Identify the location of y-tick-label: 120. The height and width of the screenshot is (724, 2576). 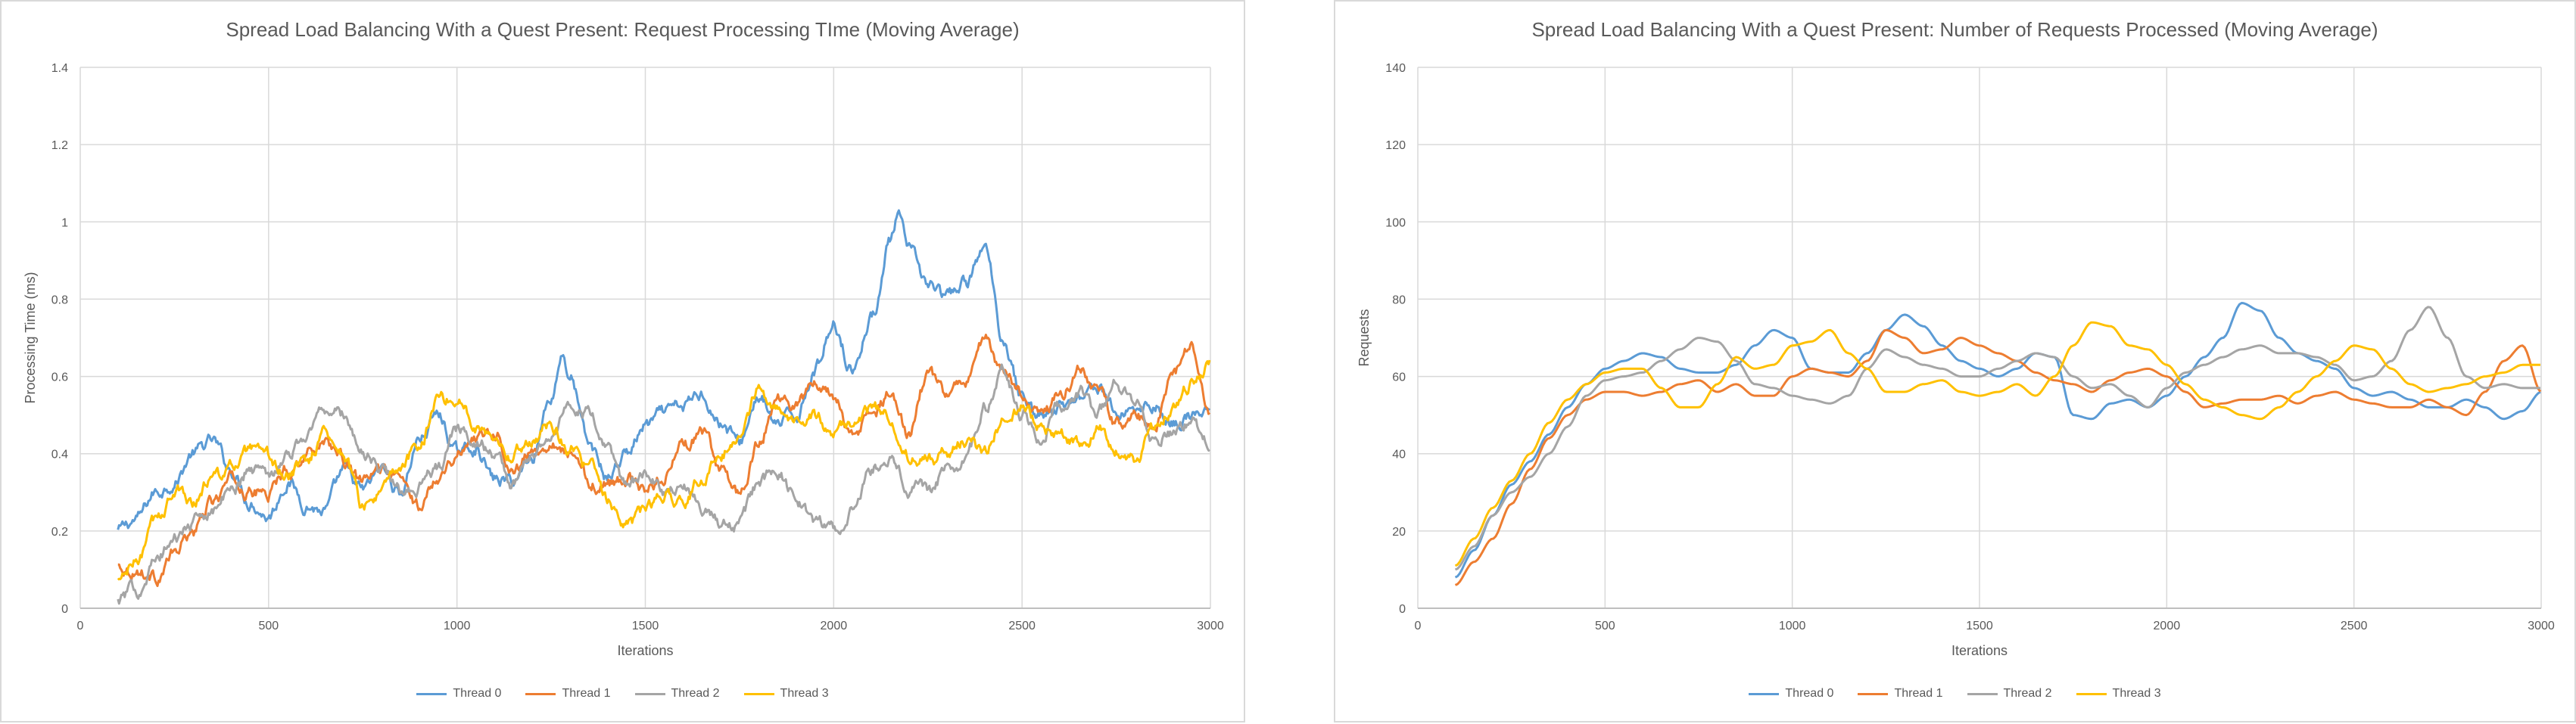
(1395, 145).